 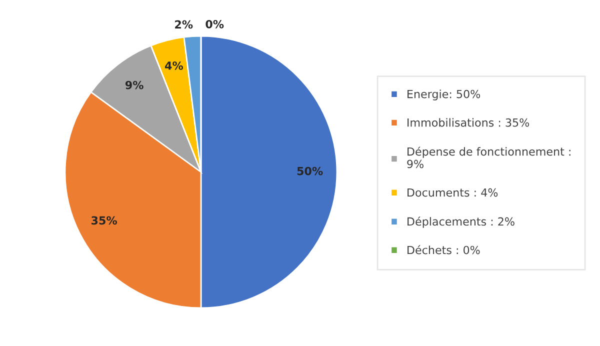 I want to click on legend-label: Energie: 50%, so click(x=444, y=95).